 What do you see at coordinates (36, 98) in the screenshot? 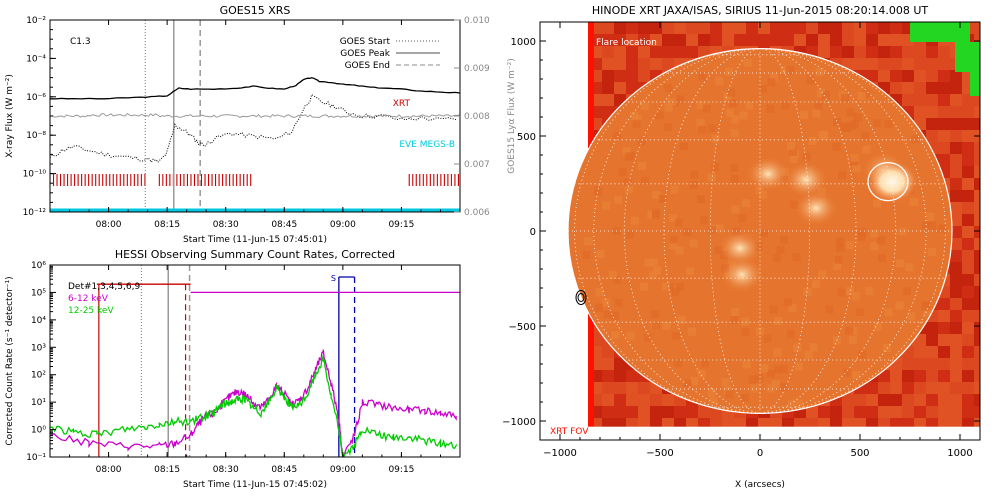
I see `goes-y-tick-label: 10⁻⁶` at bounding box center [36, 98].